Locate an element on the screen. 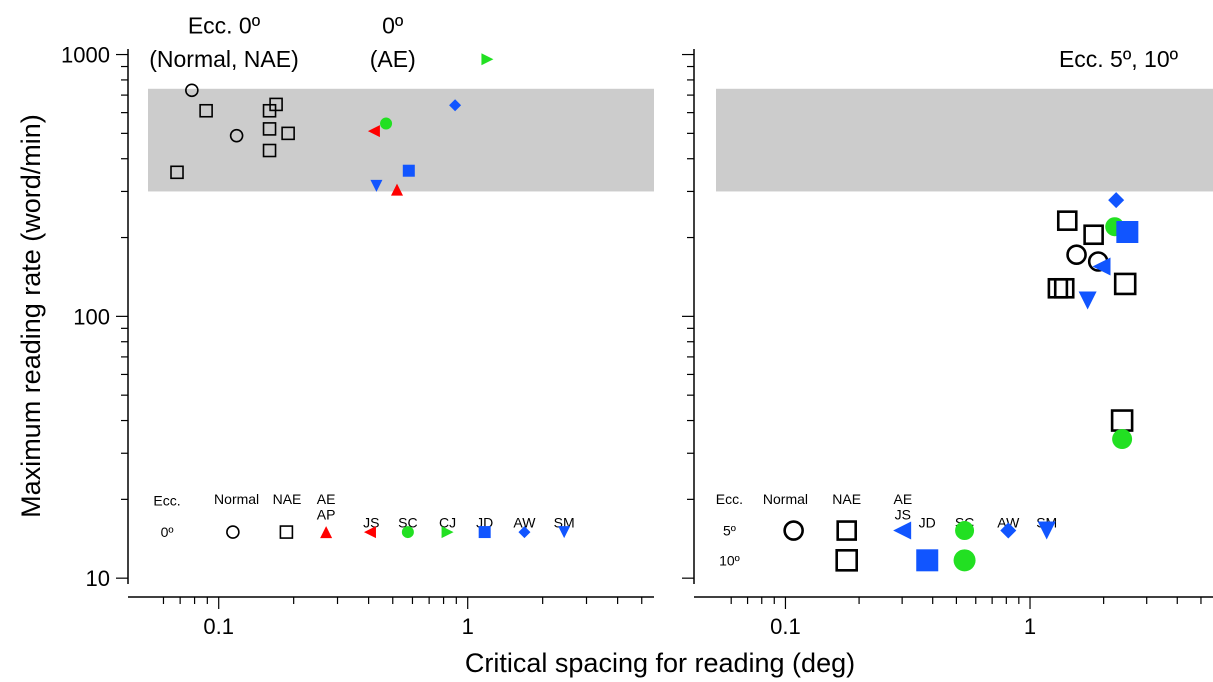 This screenshot has width=1213, height=682. legend-marker-triangle-right is located at coordinates (447, 532).